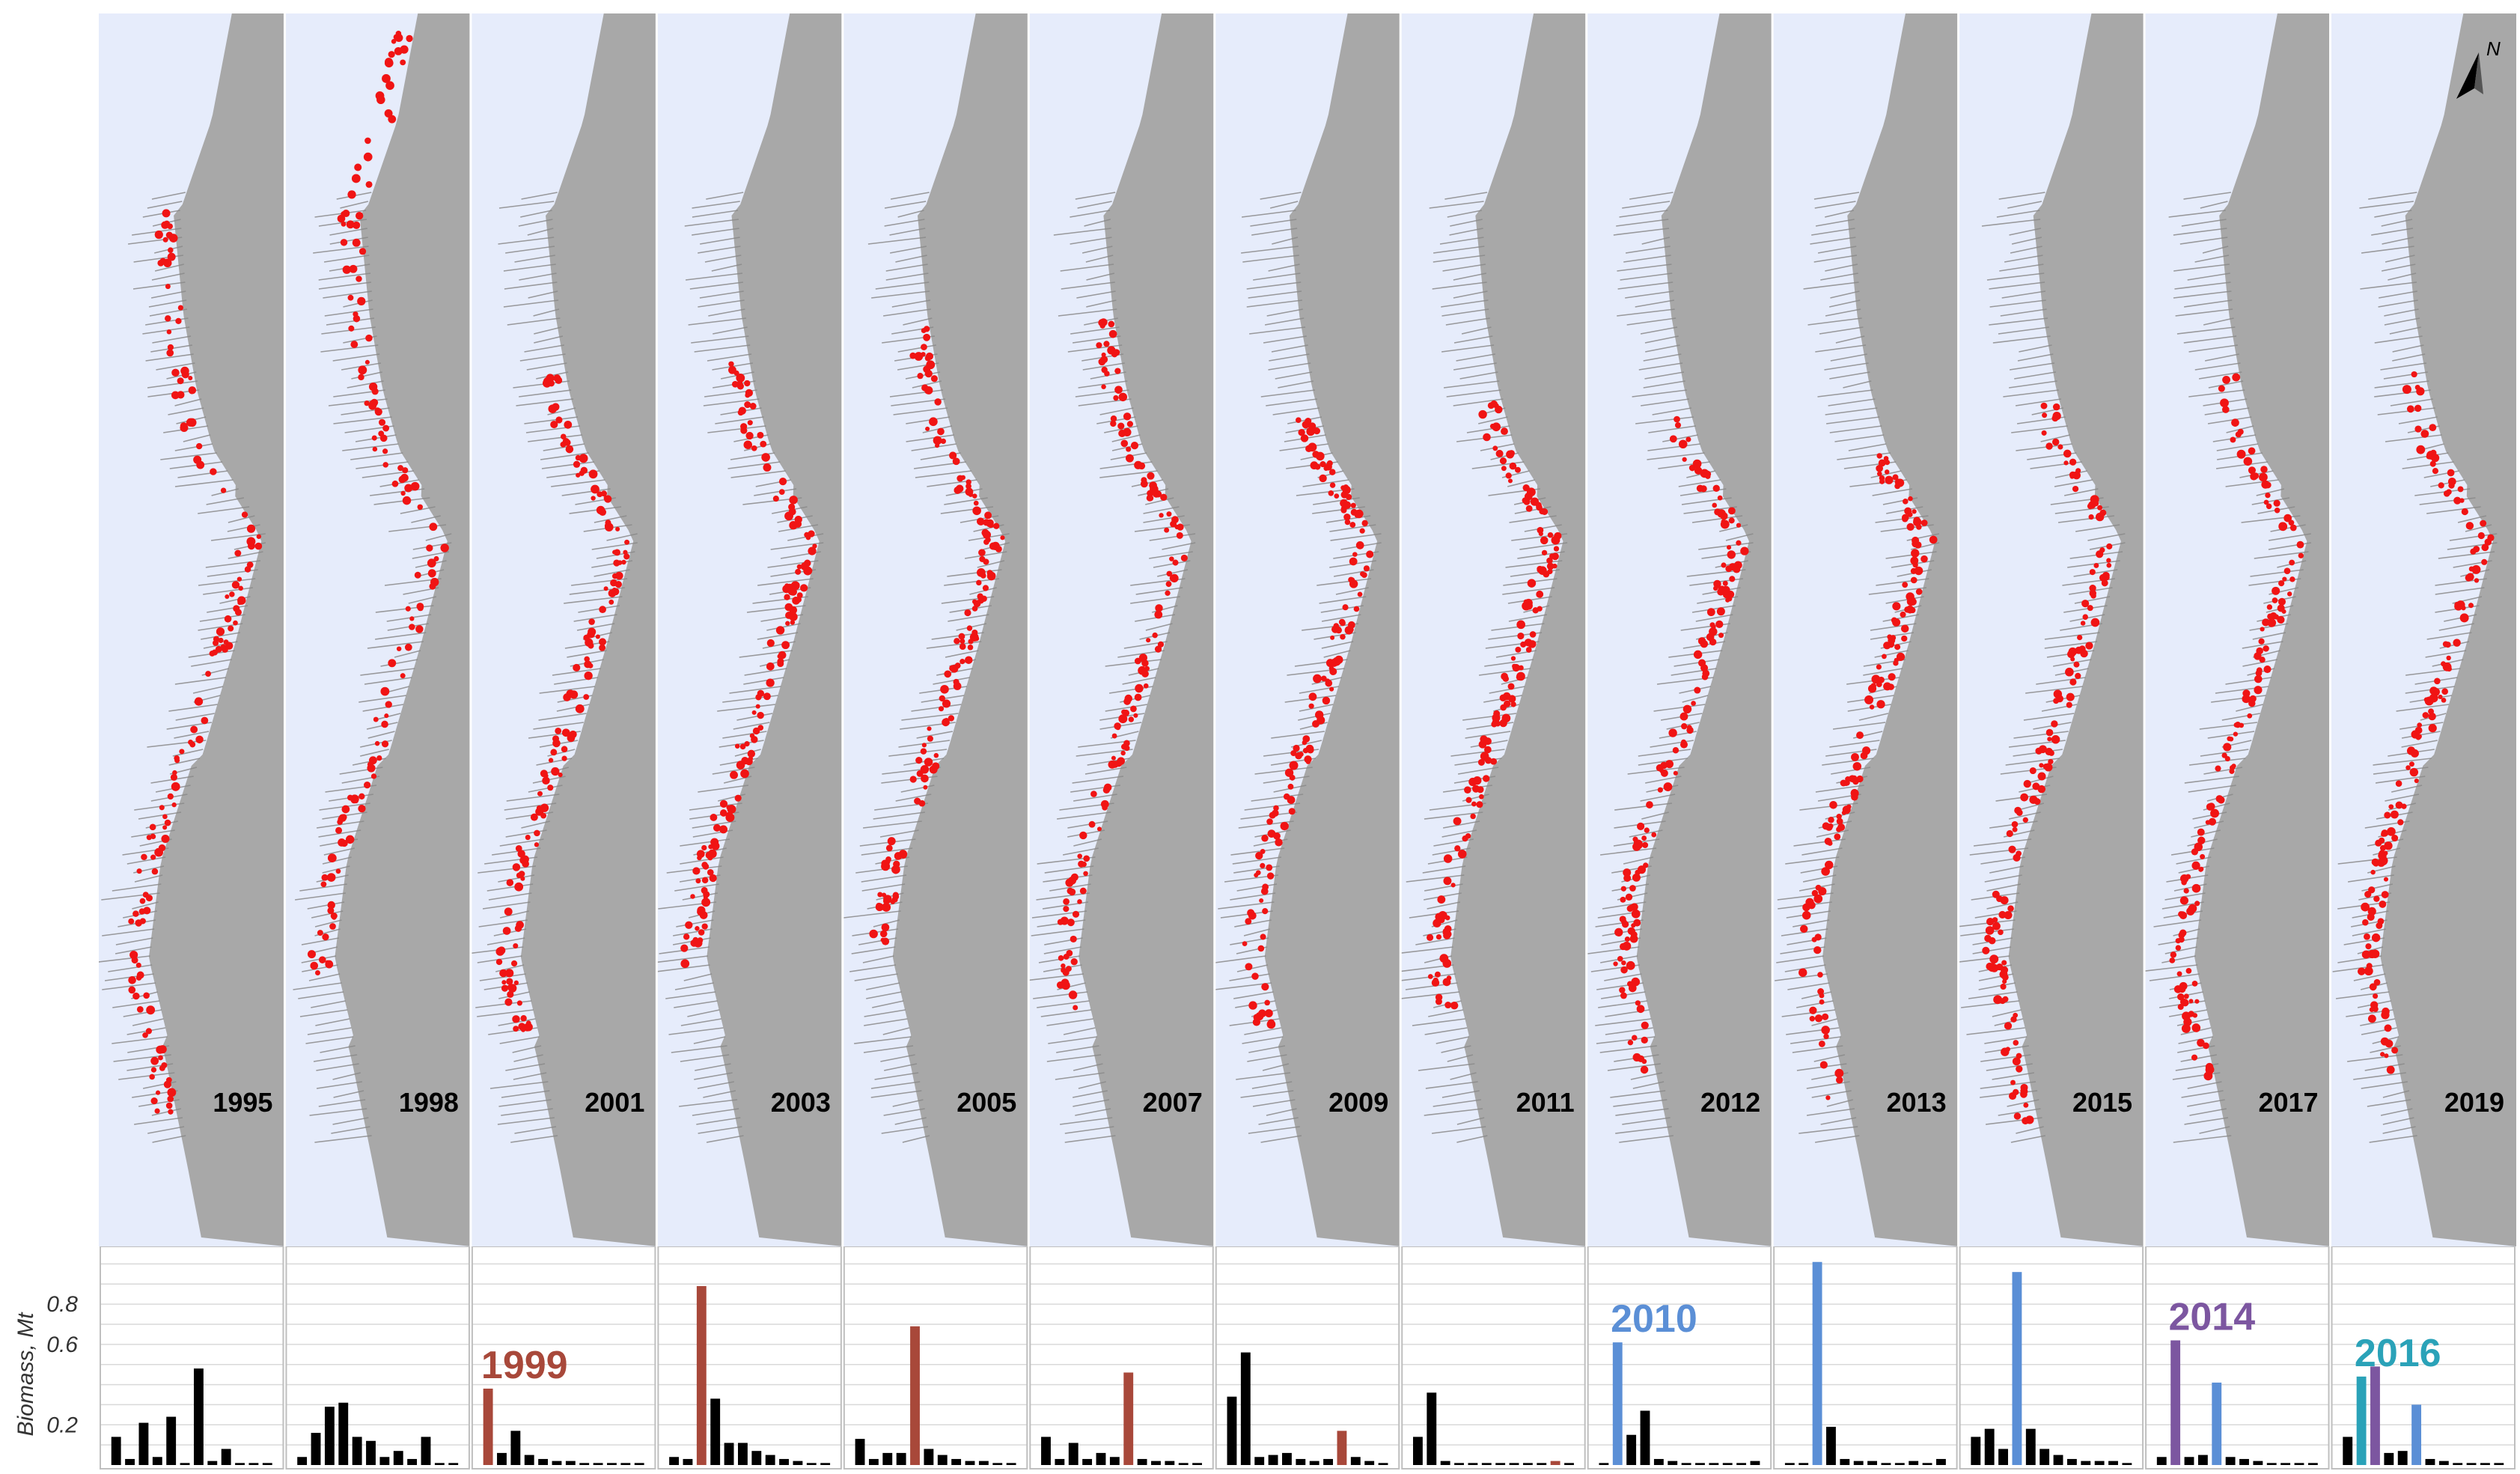 This screenshot has height=1474, width=2520. Describe the element at coordinates (1121, 1358) in the screenshot. I see `biomass-chart-2007` at that location.